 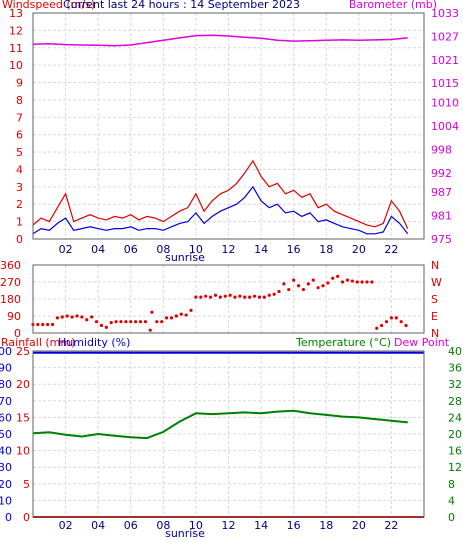 What do you see at coordinates (435, 333) in the screenshot?
I see `direction-compass-label: N` at bounding box center [435, 333].